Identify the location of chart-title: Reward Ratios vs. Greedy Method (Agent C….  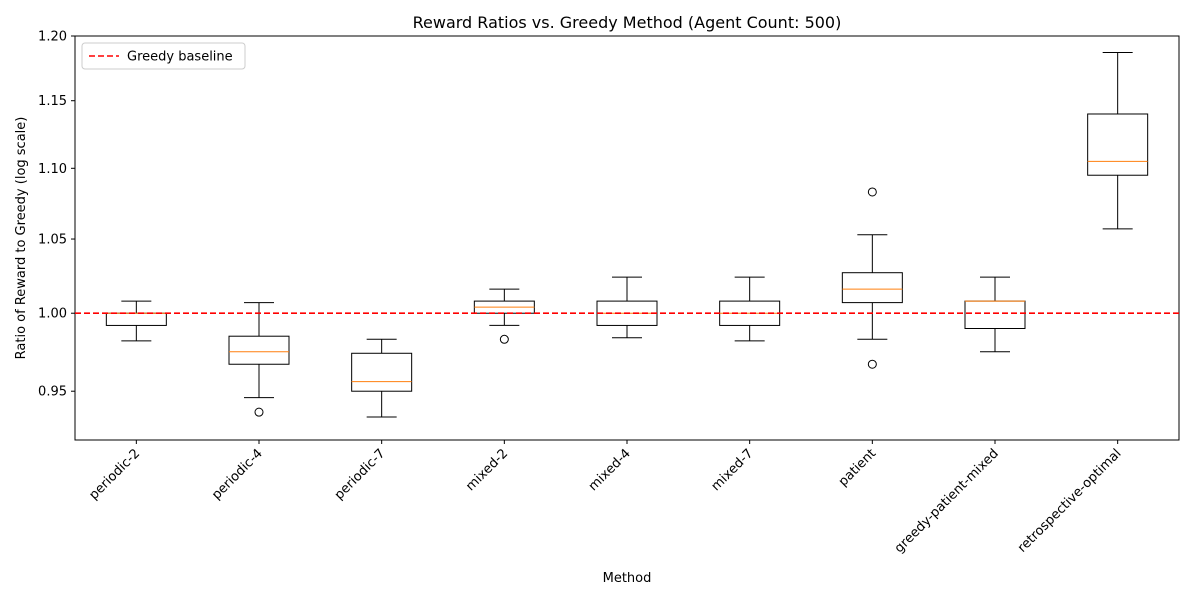
(627, 22).